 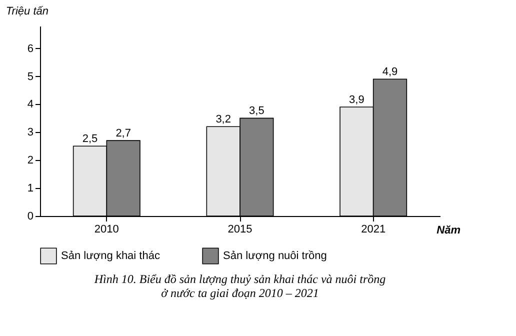 What do you see at coordinates (30, 48) in the screenshot?
I see `y-tick-label: 6` at bounding box center [30, 48].